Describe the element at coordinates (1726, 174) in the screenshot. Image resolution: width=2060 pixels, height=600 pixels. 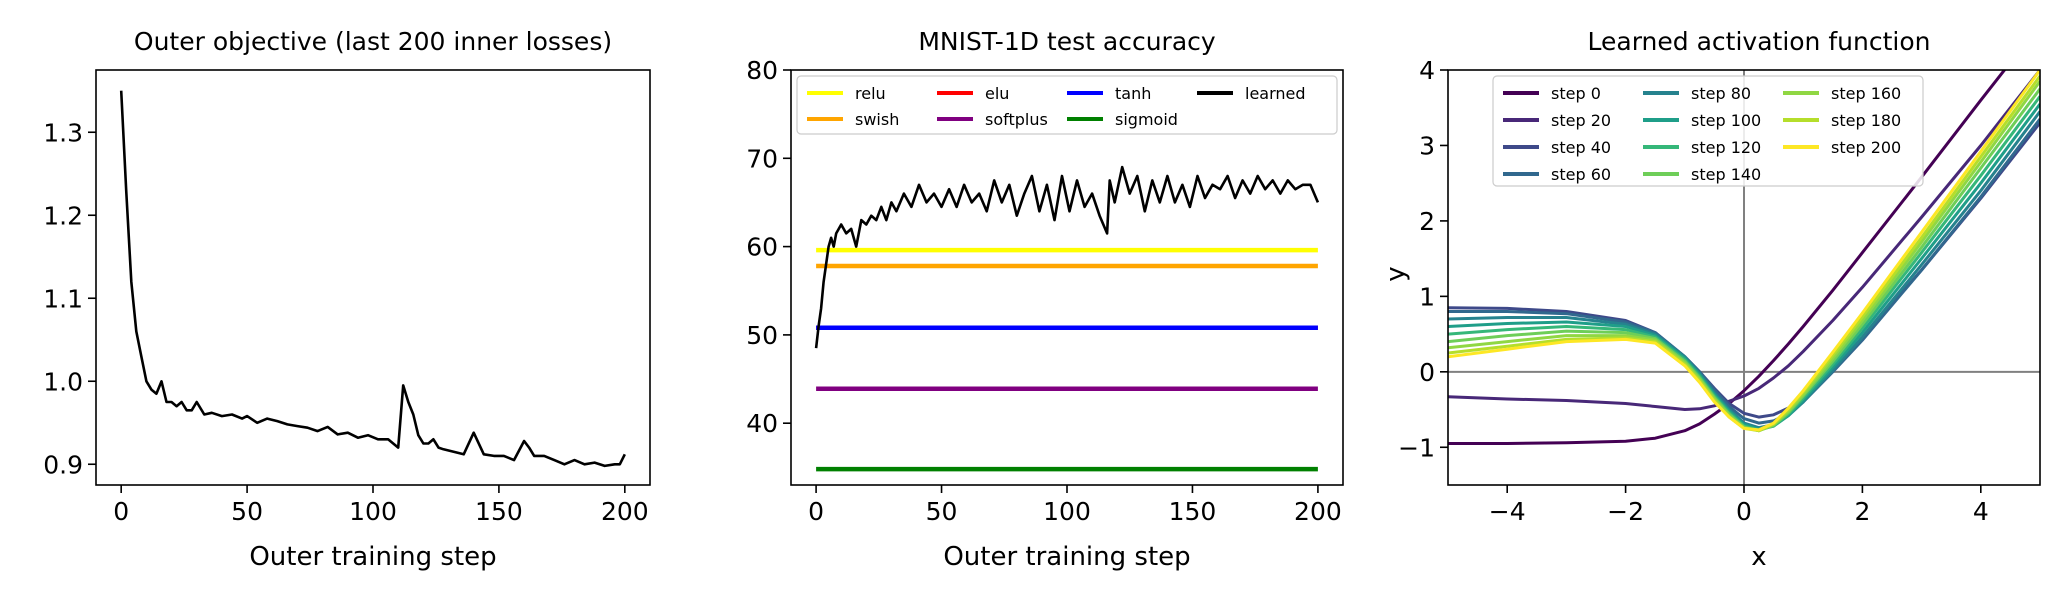
I see `legend-label: step 140` at that location.